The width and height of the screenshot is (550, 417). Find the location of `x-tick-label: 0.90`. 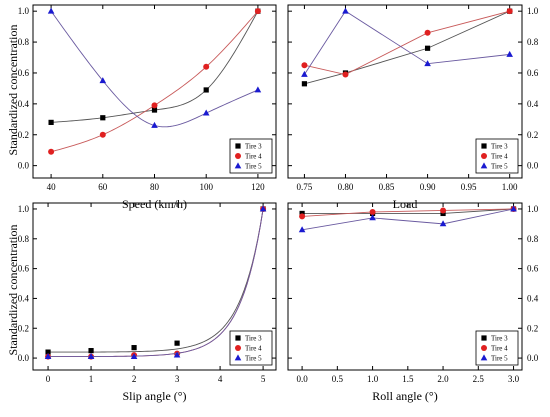

x-tick-label: 0.90 is located at coordinates (428, 187).